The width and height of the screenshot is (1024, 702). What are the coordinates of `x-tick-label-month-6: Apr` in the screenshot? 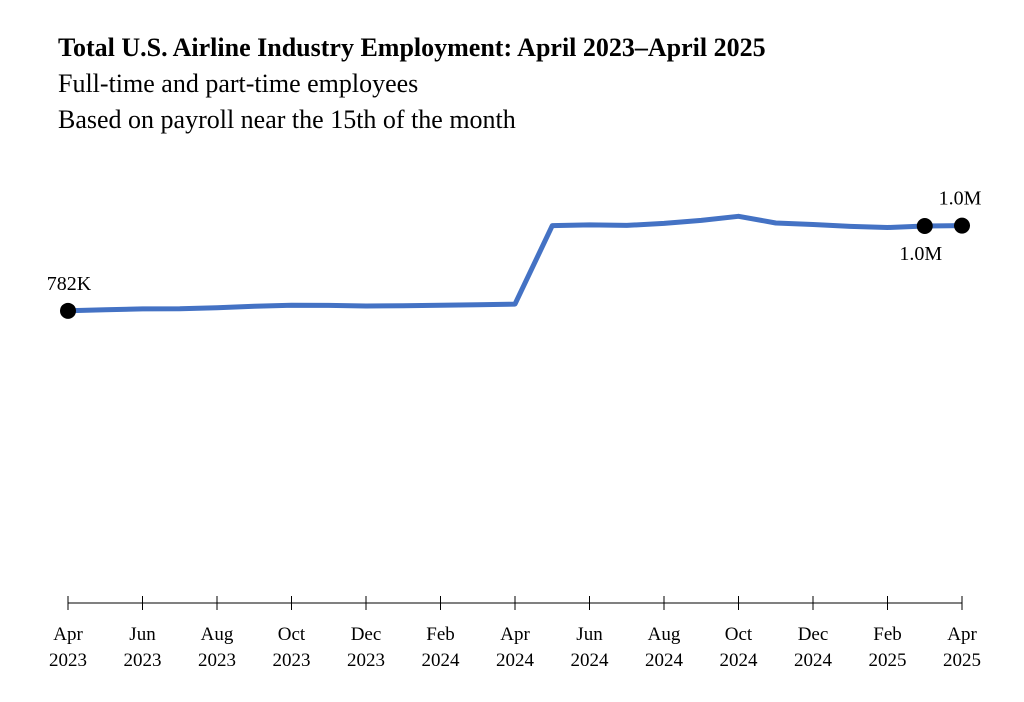 It's located at (515, 634).